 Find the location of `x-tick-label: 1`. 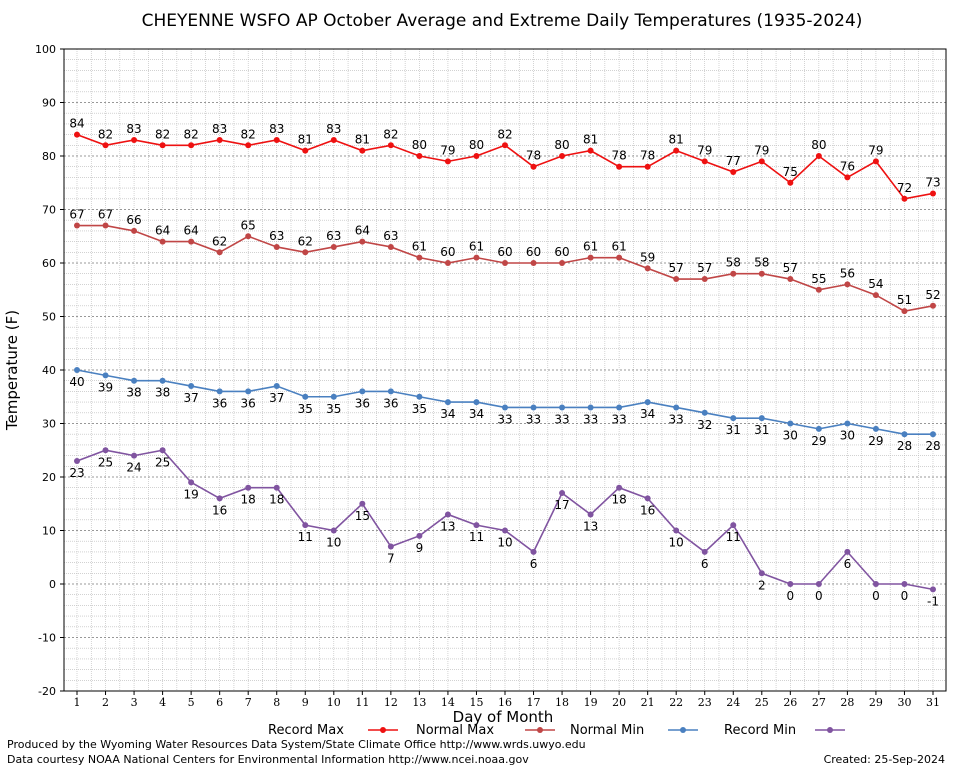

x-tick-label: 1 is located at coordinates (77, 702).